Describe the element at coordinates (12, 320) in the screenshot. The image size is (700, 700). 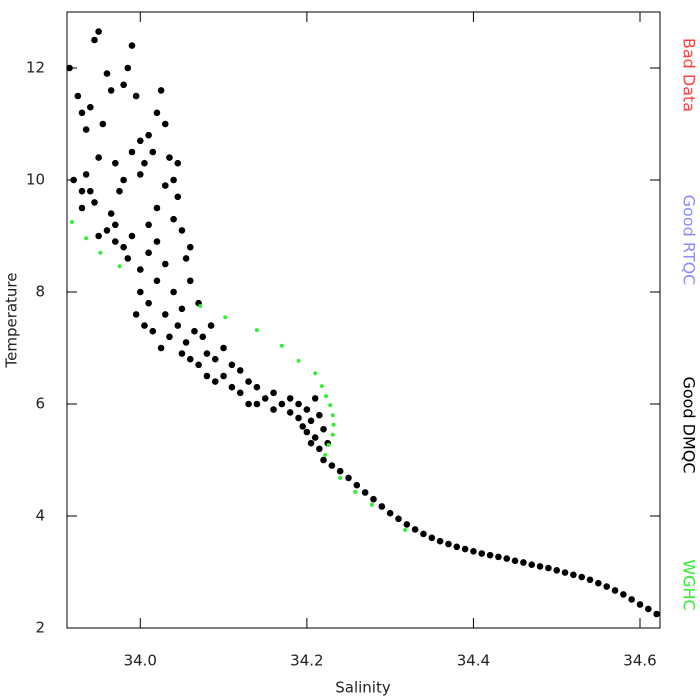
I see `y-axis-label: Temperature` at that location.